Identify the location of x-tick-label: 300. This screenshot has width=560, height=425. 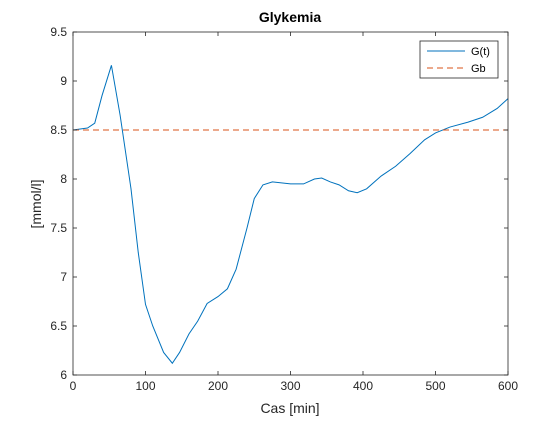
(290, 386).